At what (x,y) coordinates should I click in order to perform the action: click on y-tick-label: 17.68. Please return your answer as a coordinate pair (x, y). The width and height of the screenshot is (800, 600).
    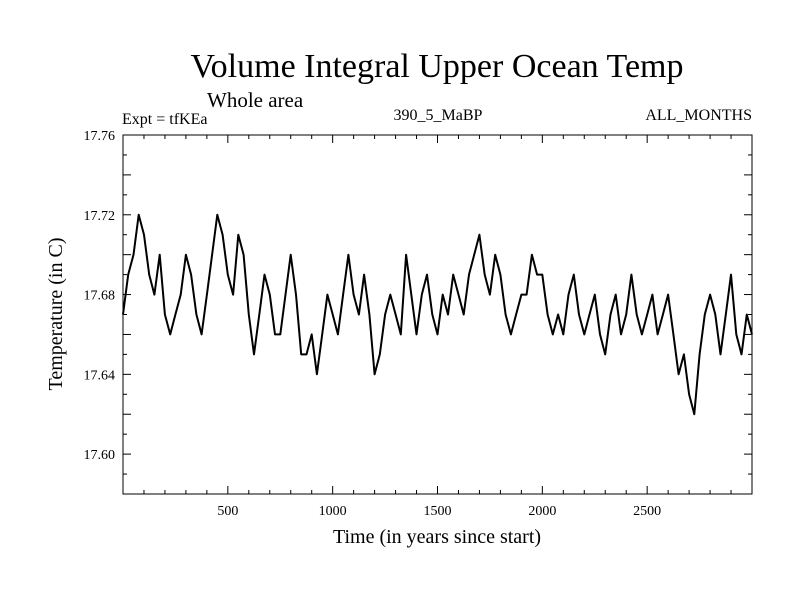
    Looking at the image, I should click on (100, 296).